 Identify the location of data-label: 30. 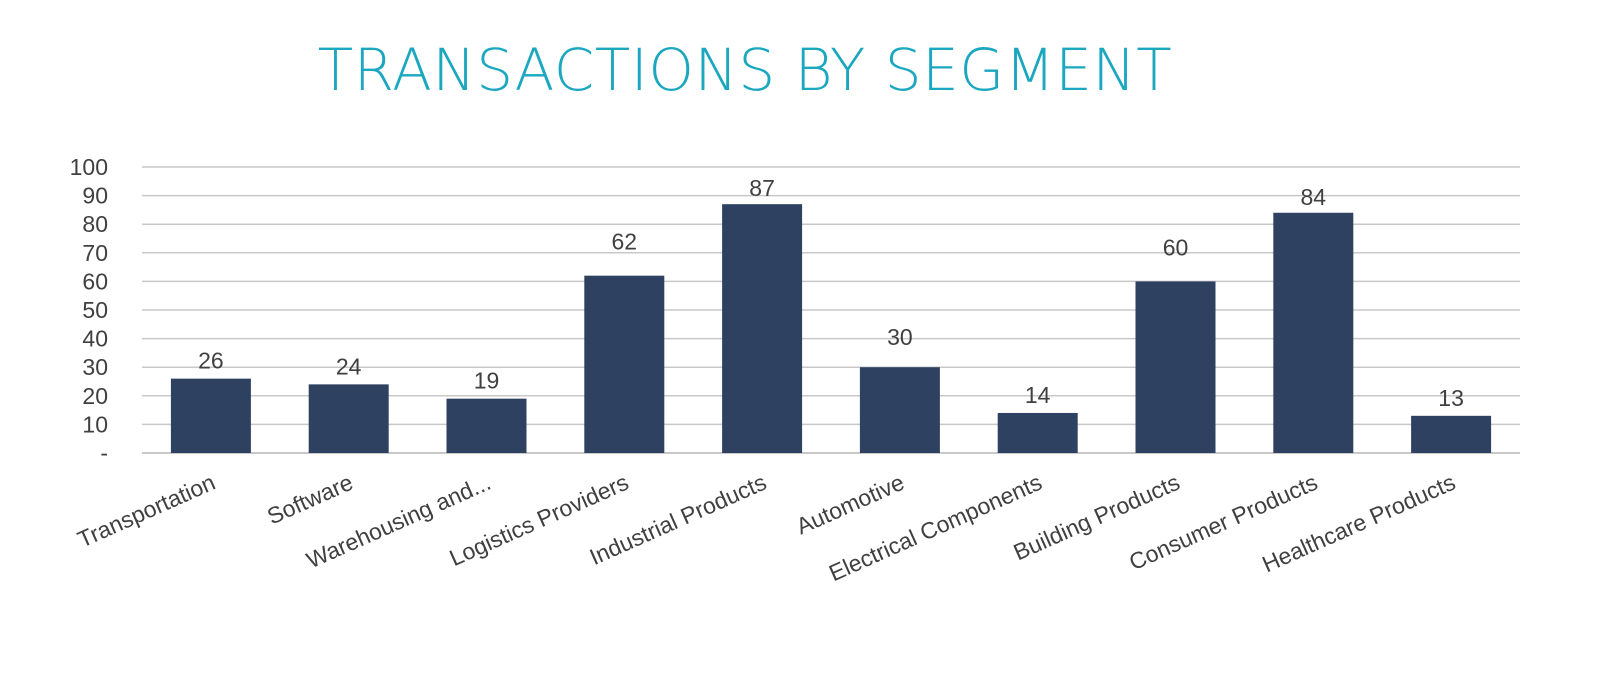
(900, 337).